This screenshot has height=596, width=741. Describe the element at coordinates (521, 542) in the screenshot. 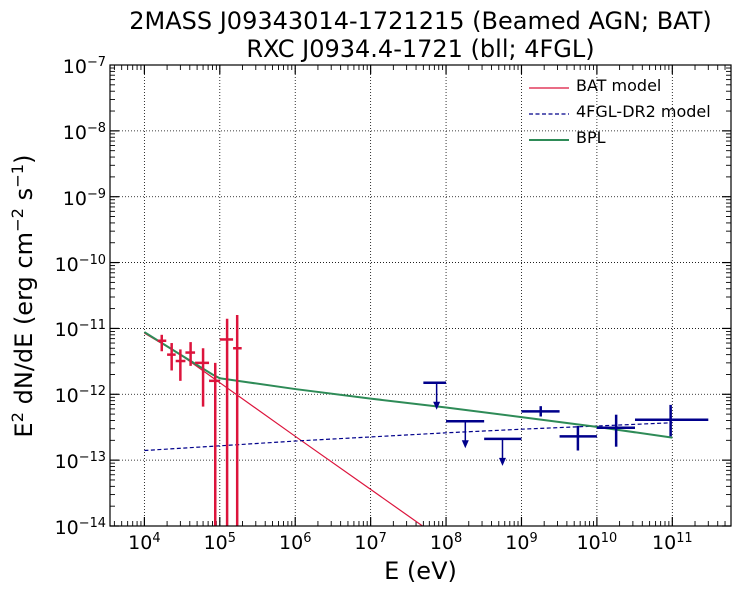

I see `x-tick-label: 109` at that location.